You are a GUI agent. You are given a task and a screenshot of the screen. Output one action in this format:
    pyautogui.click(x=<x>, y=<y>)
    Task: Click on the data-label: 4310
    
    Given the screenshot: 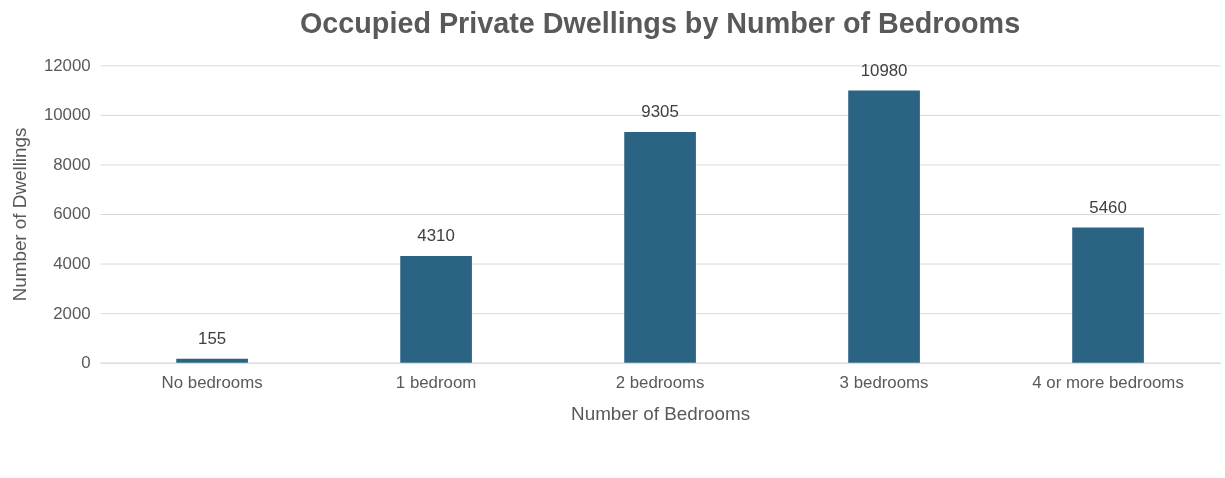 What is the action you would take?
    pyautogui.click(x=436, y=236)
    